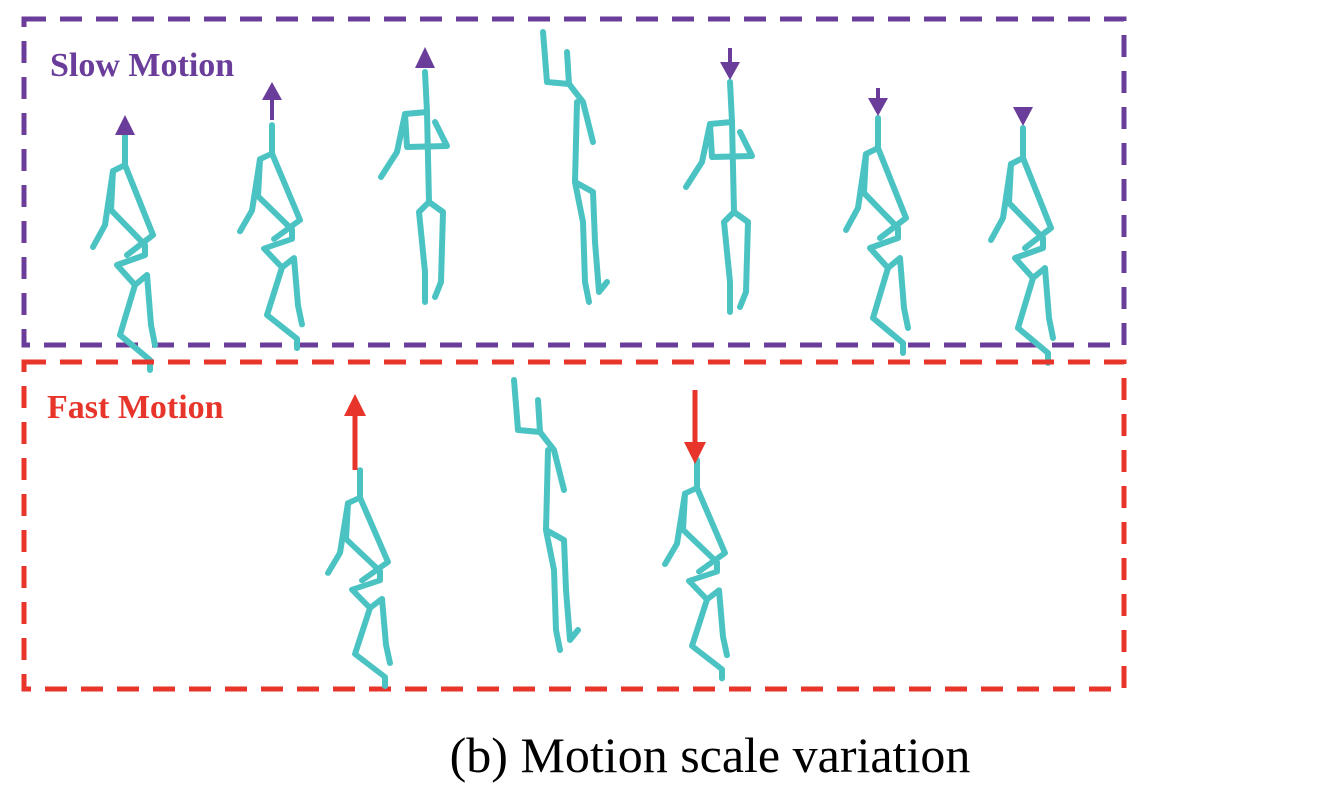  What do you see at coordinates (135, 407) in the screenshot?
I see `fast-motion-label: Fast Motion` at bounding box center [135, 407].